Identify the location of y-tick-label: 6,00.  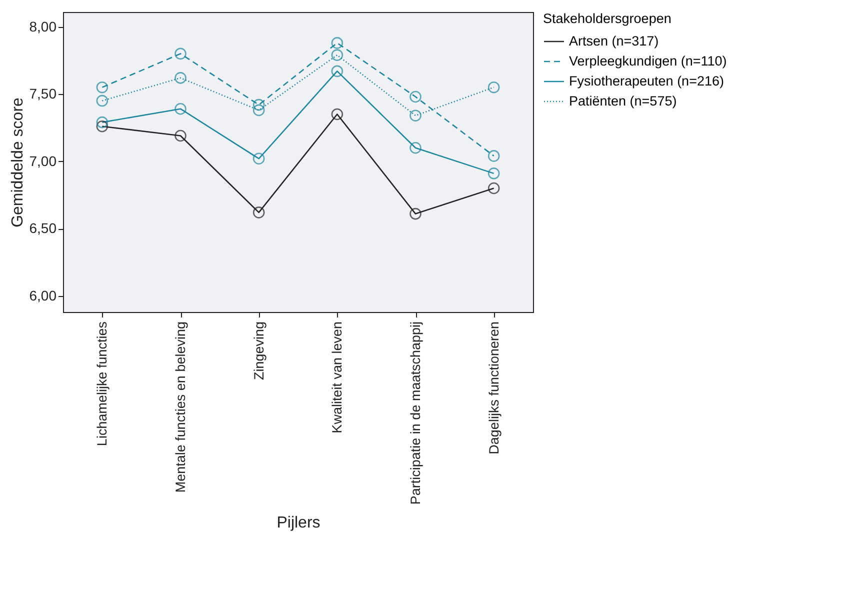
(43, 295).